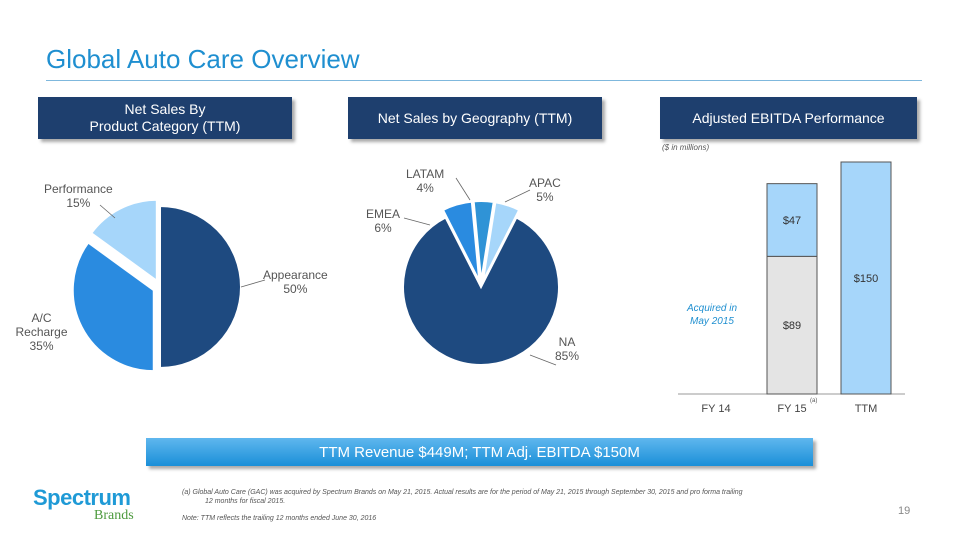 This screenshot has width=960, height=540. What do you see at coordinates (481, 291) in the screenshot?
I see `pie2-slice-na` at bounding box center [481, 291].